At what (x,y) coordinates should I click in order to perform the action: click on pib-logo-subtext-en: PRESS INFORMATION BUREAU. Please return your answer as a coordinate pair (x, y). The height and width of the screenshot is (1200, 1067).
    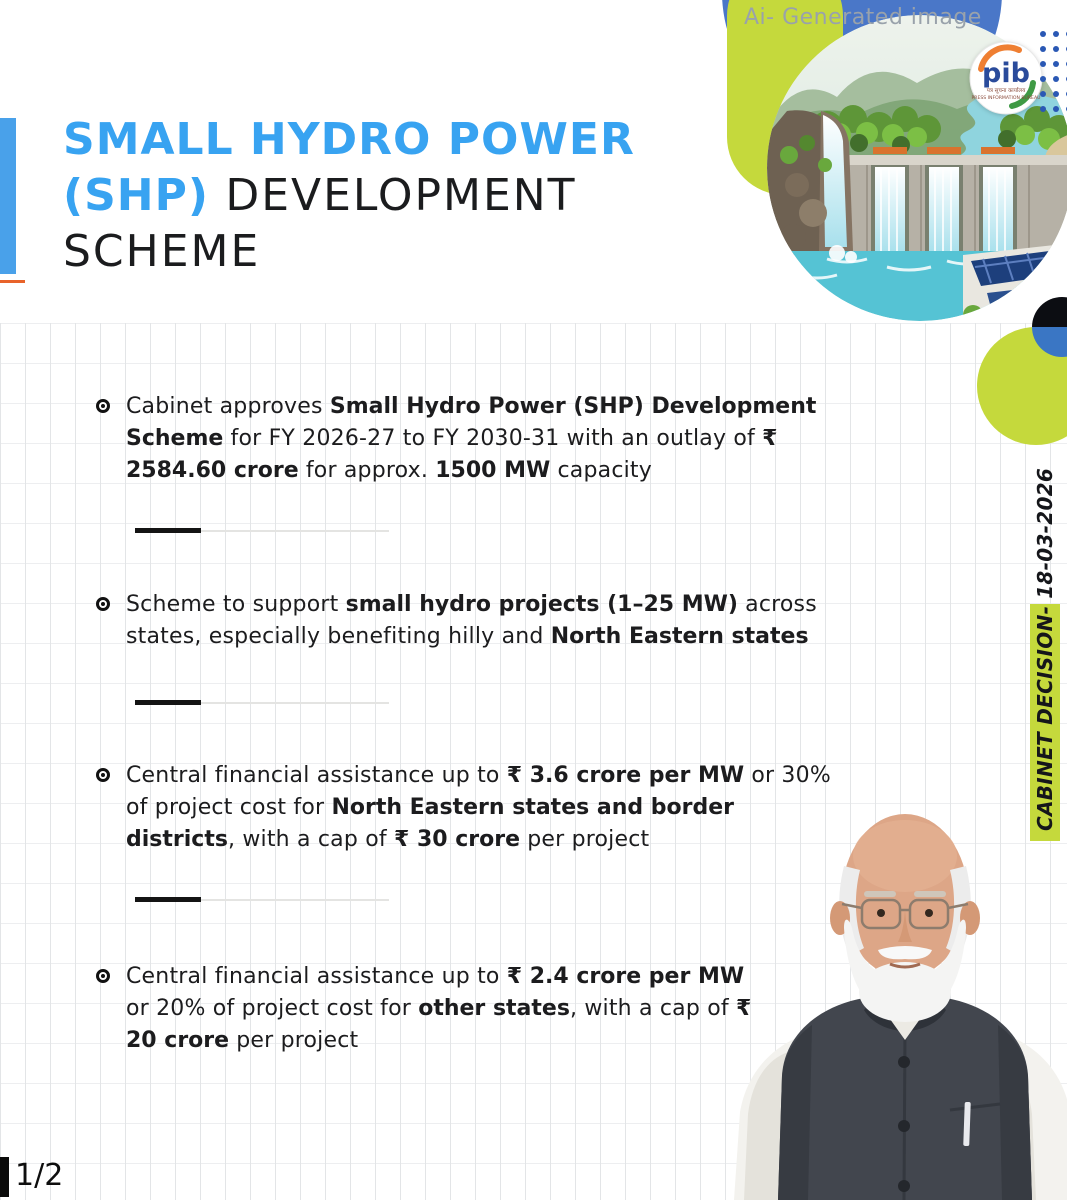
    Looking at the image, I should click on (1006, 98).